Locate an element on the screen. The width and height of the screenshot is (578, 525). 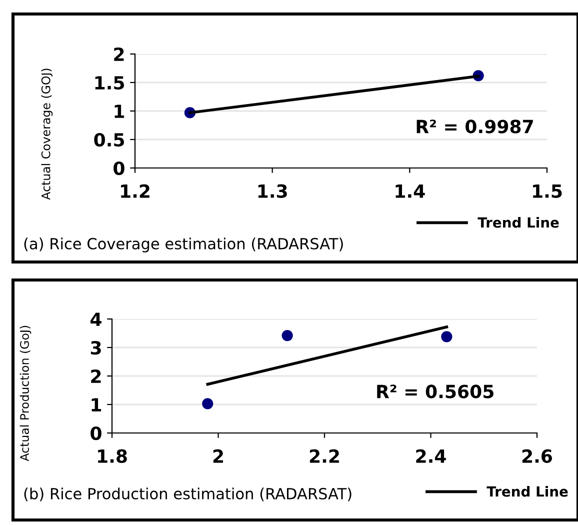
y-tick-label: 0.5 is located at coordinates (109, 139).